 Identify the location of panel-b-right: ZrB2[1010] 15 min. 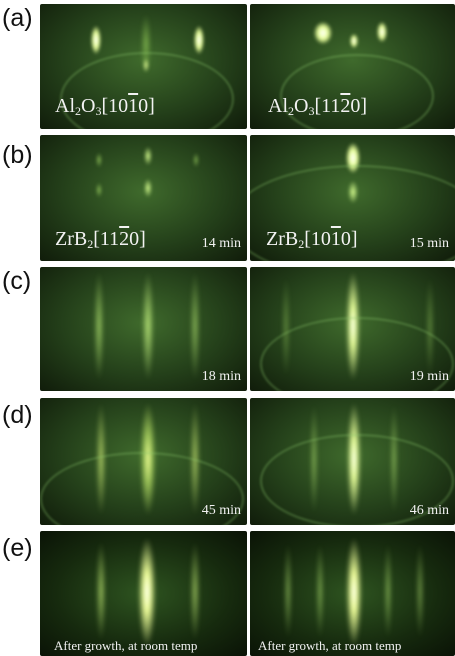
(352, 198).